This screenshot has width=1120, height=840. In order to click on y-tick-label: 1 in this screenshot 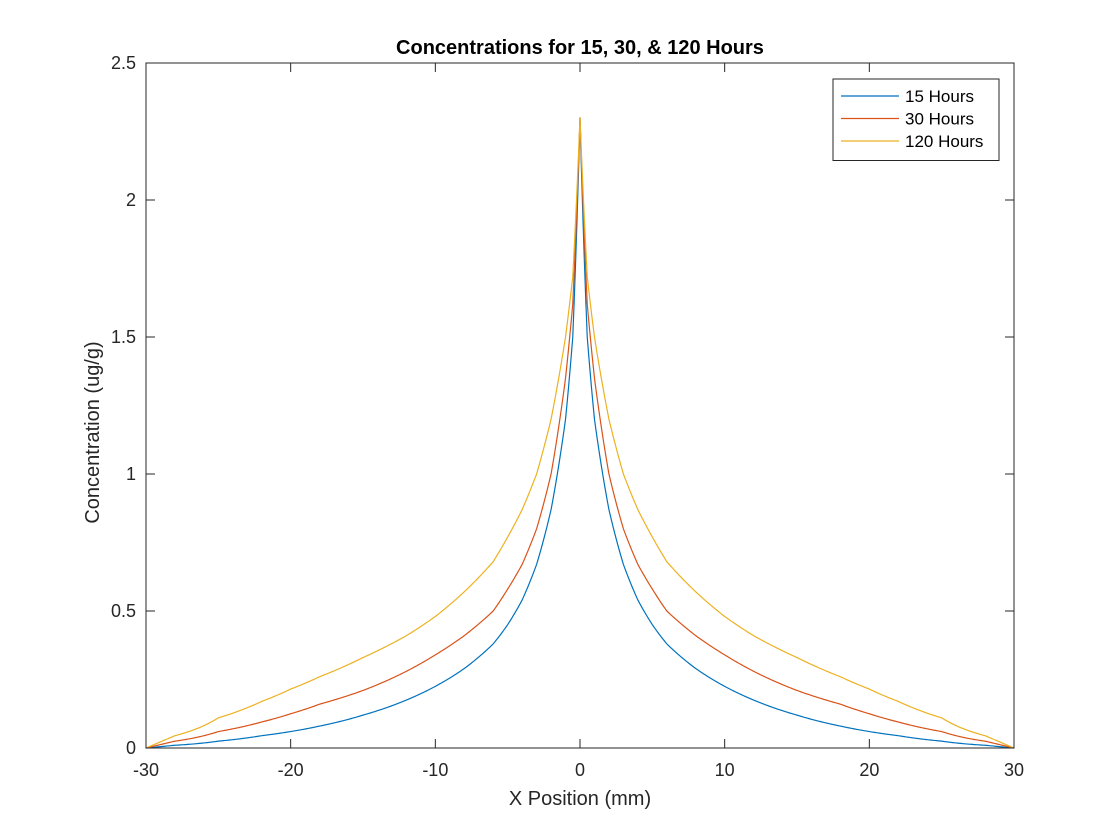, I will do `click(131, 474)`.